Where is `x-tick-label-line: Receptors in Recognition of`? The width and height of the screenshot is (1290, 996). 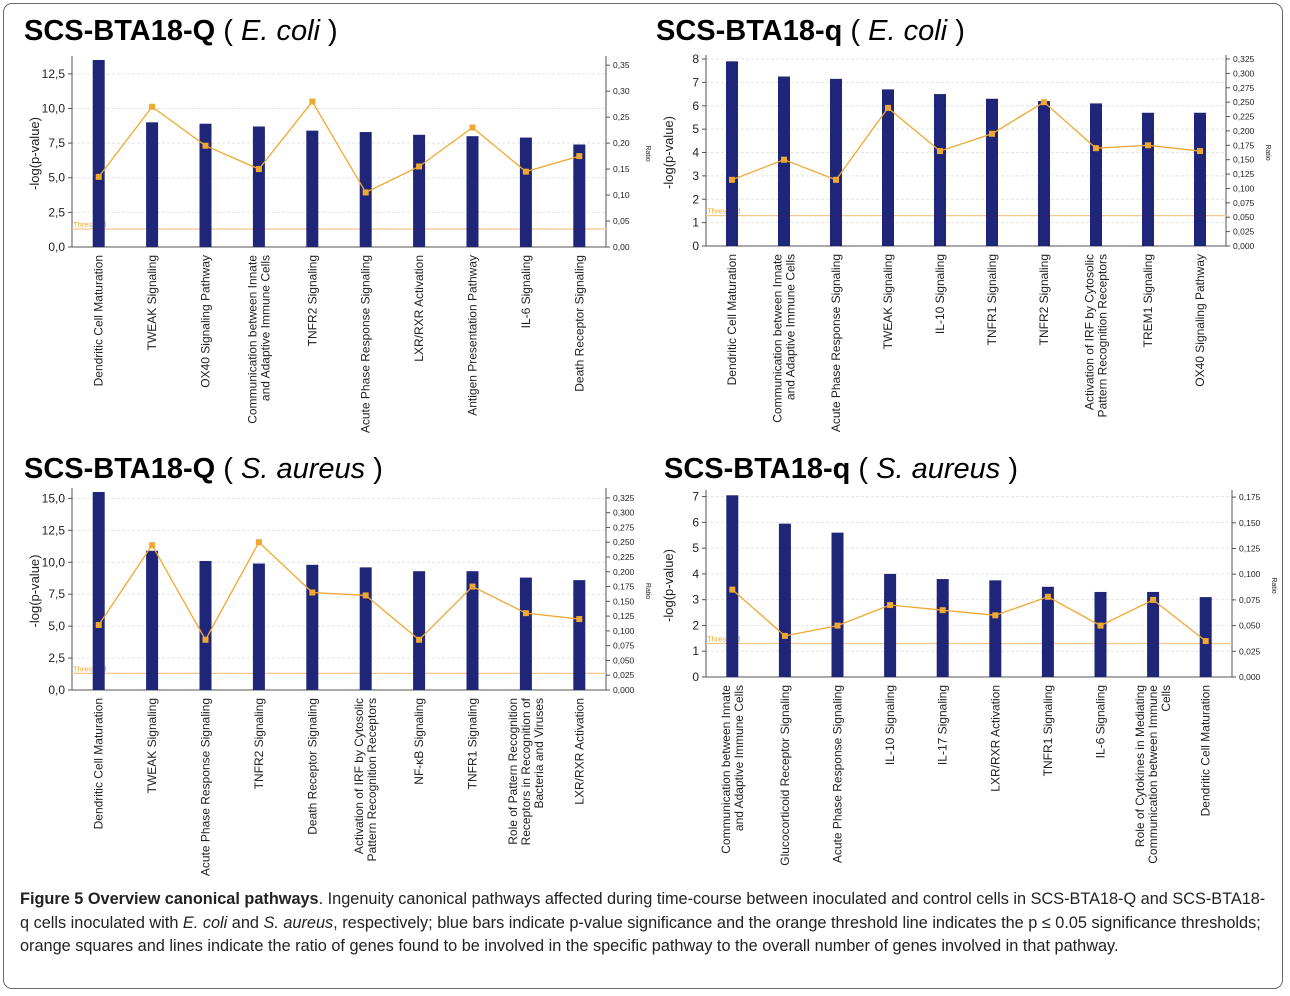 x-tick-label-line: Receptors in Recognition of is located at coordinates (526, 771).